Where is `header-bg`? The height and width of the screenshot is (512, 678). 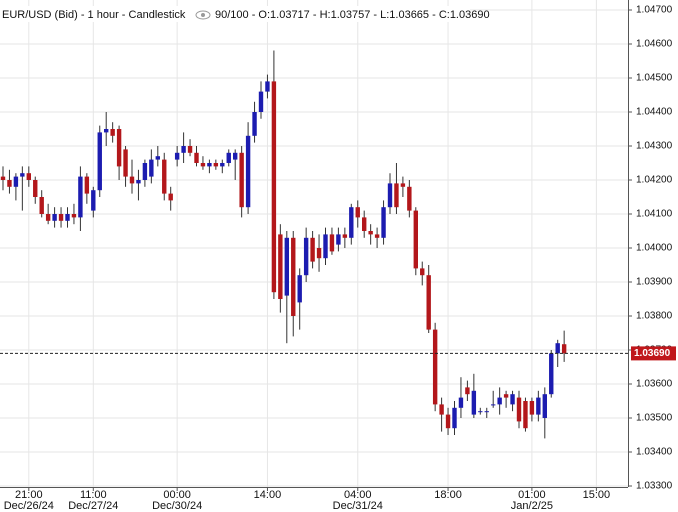
header-bg is located at coordinates (235, 14).